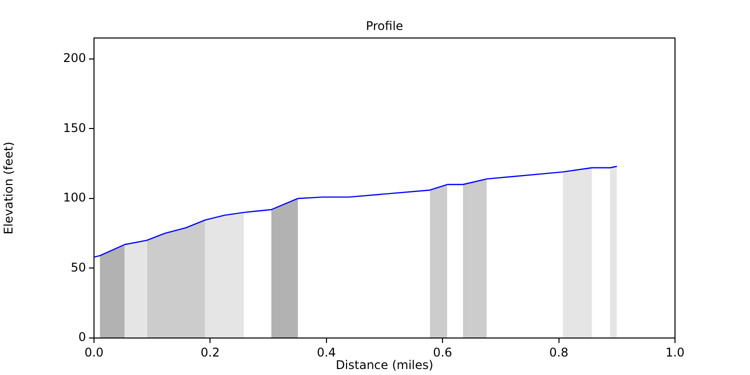 The height and width of the screenshot is (375, 750). Describe the element at coordinates (74, 127) in the screenshot. I see `y-tick-label: 150` at that location.